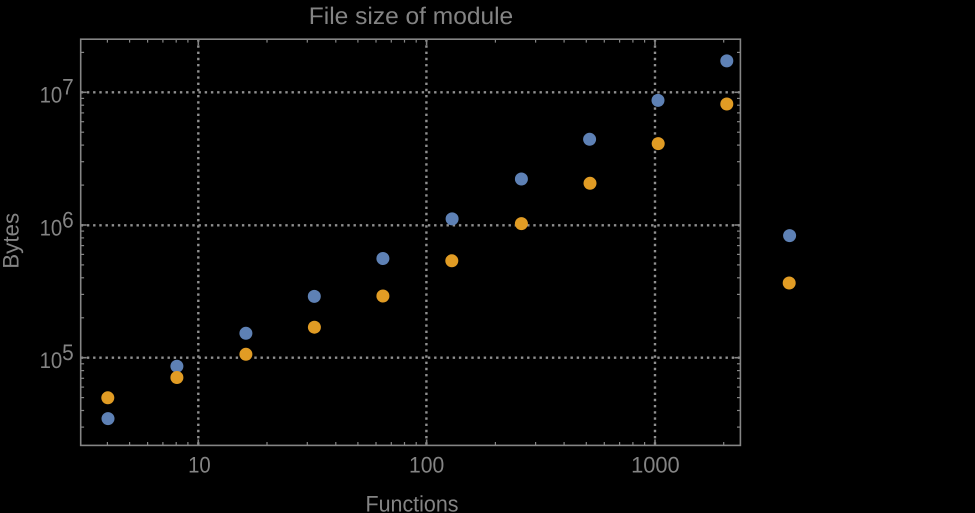  Describe the element at coordinates (68, 87) in the screenshot. I see `svg-text: 7` at that location.